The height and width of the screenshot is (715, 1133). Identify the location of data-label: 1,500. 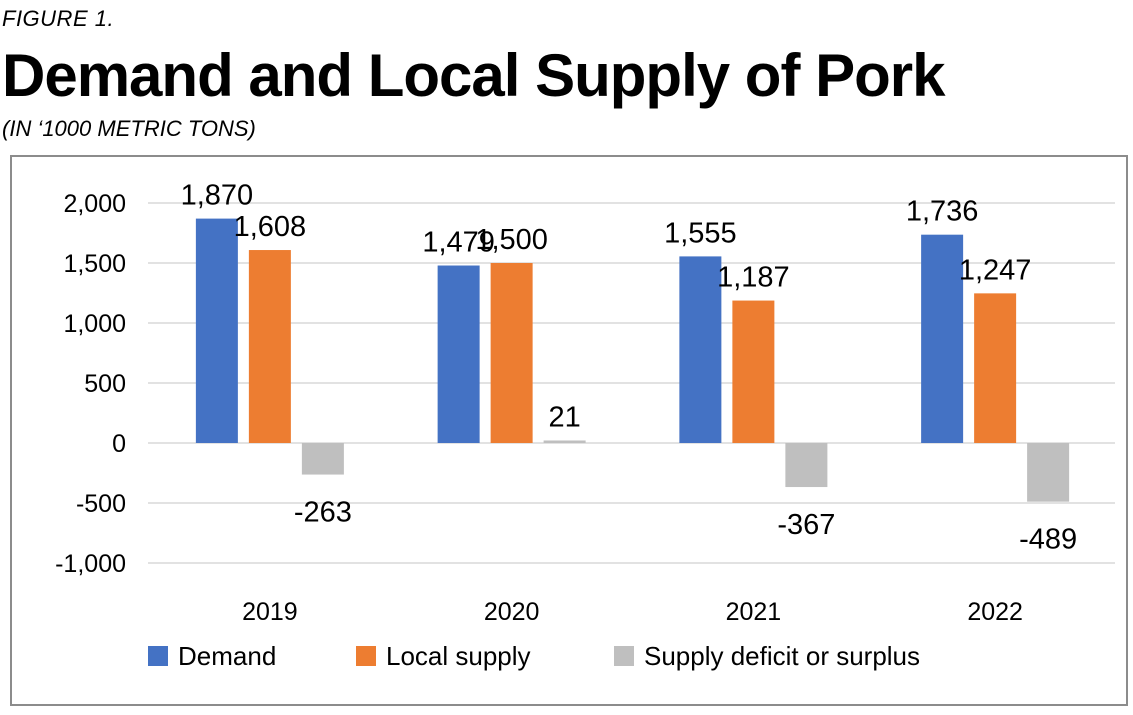
(511, 240).